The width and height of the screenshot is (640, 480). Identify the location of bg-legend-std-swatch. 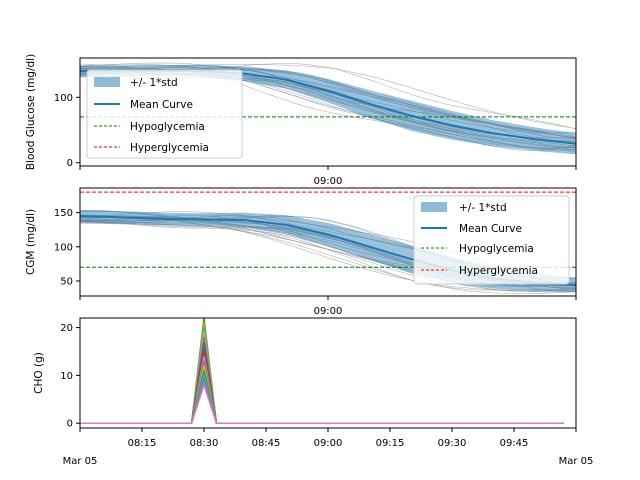
(107, 82).